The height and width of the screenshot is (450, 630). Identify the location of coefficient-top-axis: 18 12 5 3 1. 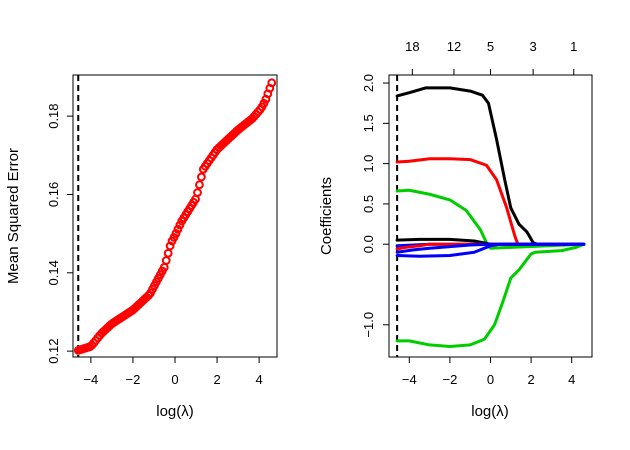
(491, 57).